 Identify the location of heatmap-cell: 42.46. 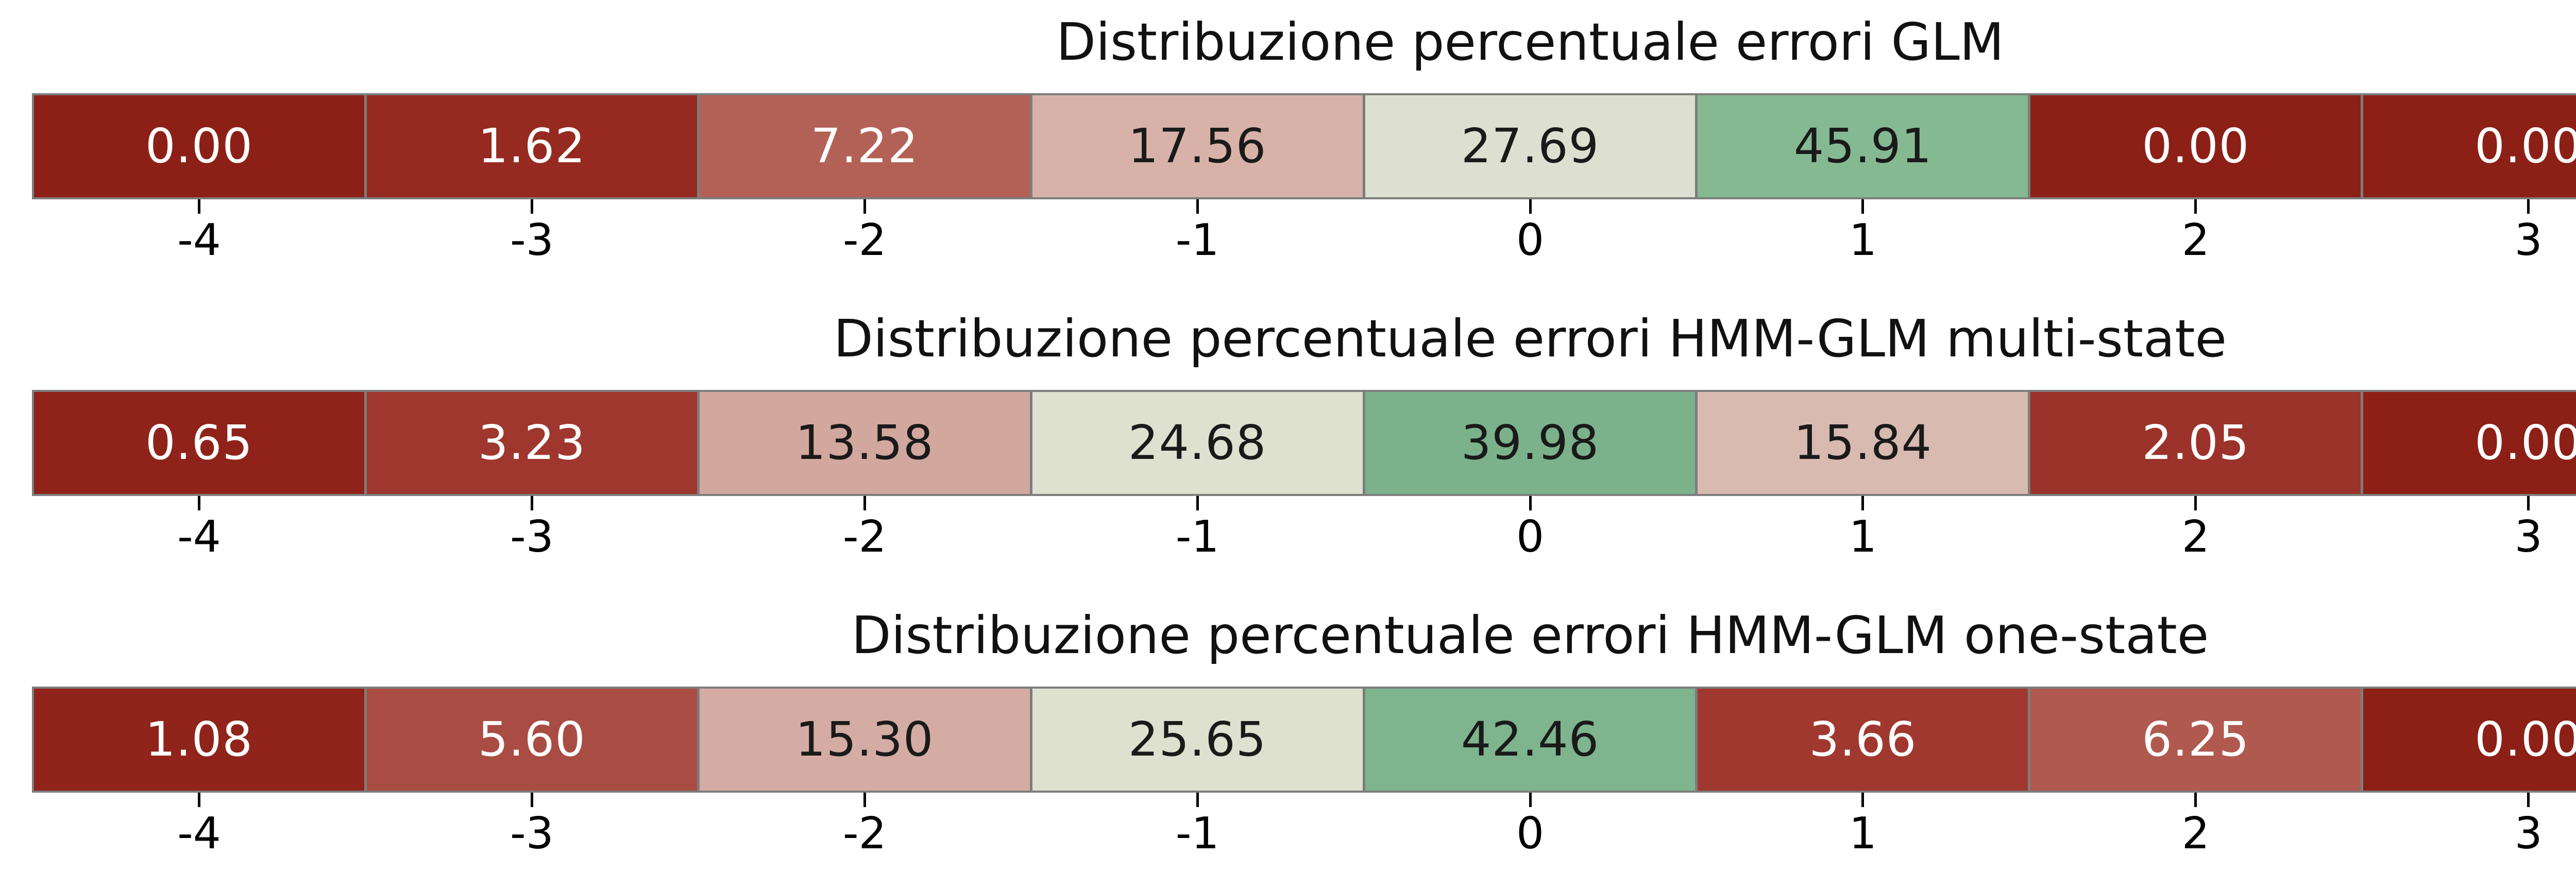
(1530, 740).